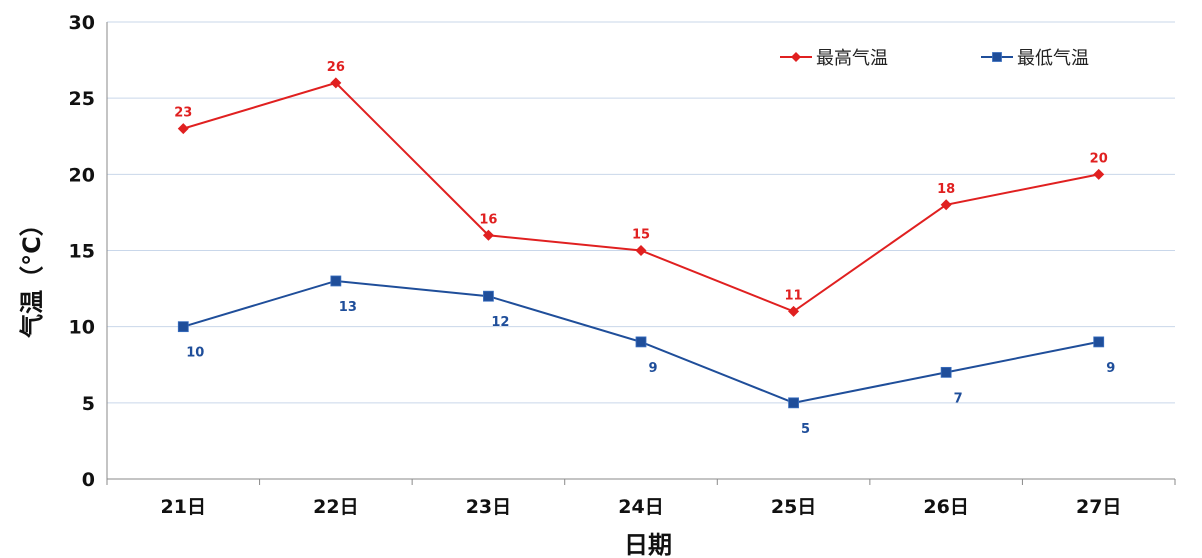  Describe the element at coordinates (183, 507) in the screenshot. I see `x-tick-label: 21日` at that location.